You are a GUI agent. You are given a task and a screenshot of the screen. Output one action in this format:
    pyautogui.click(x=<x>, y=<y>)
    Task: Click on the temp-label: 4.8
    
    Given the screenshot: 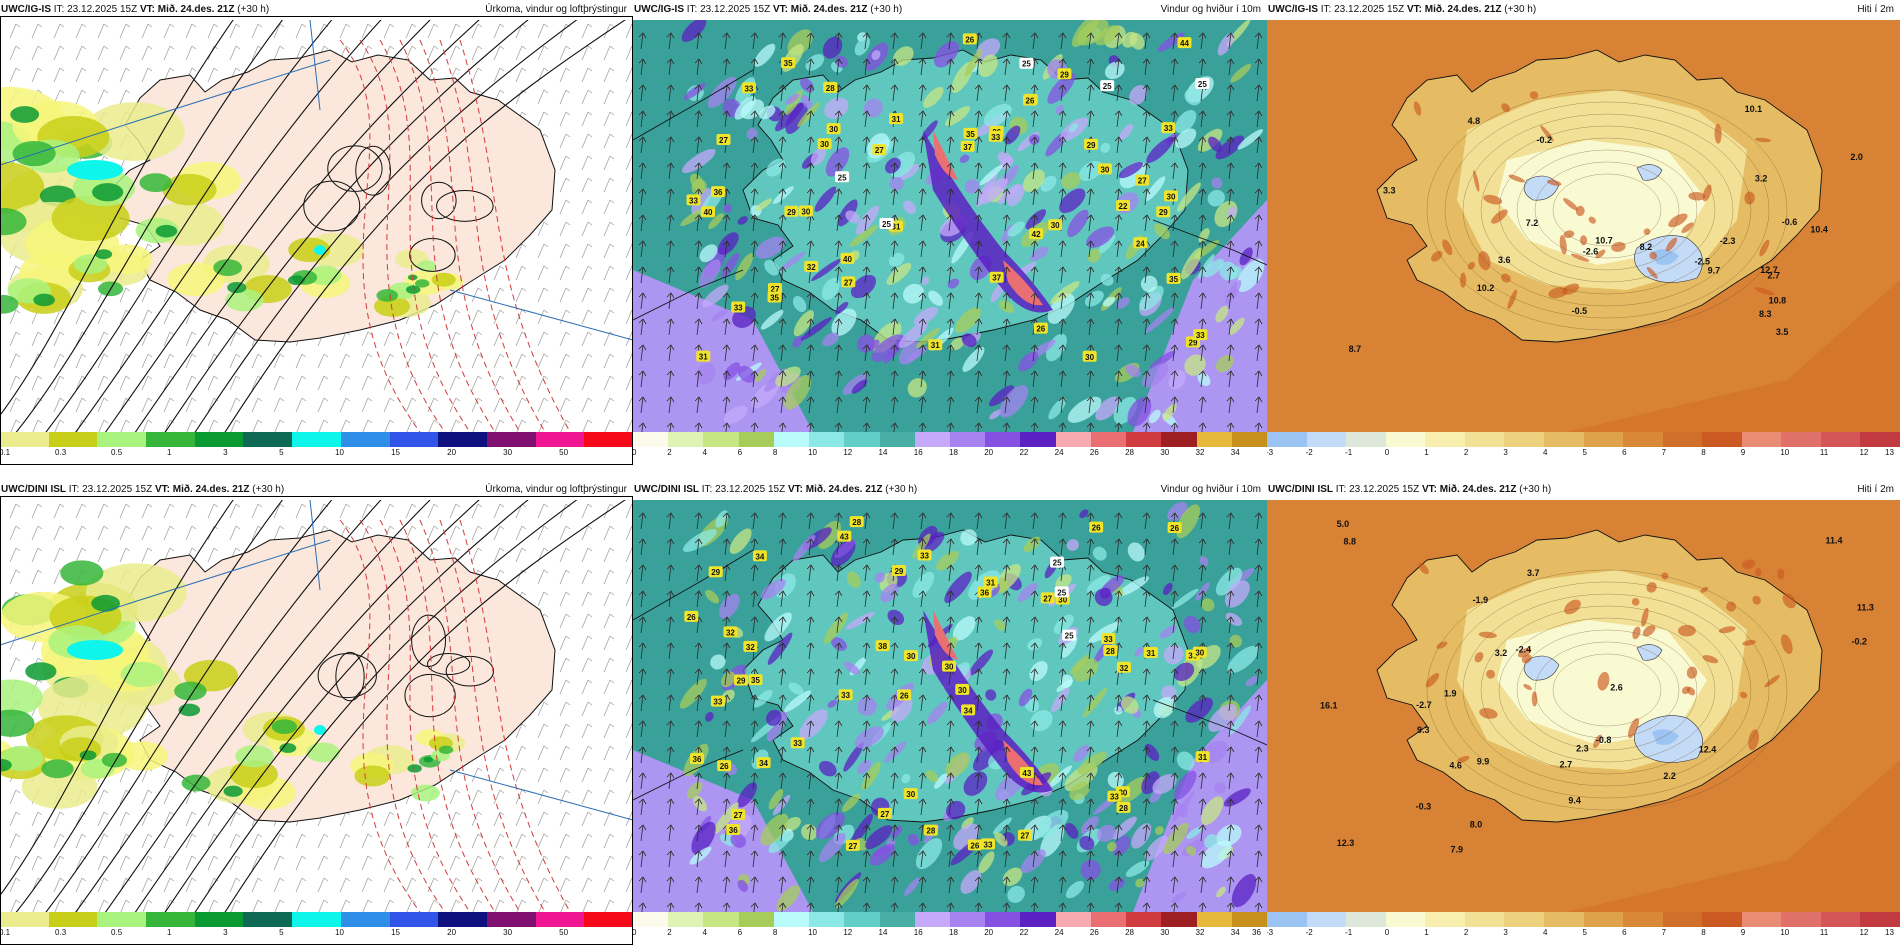 What is the action you would take?
    pyautogui.click(x=1474, y=121)
    